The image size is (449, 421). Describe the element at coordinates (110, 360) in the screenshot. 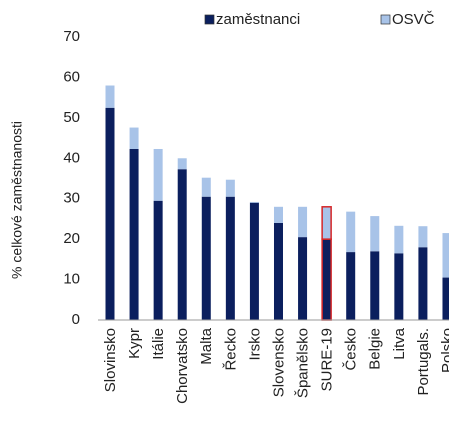

I see `x-tick-label: Slovinsko` at that location.